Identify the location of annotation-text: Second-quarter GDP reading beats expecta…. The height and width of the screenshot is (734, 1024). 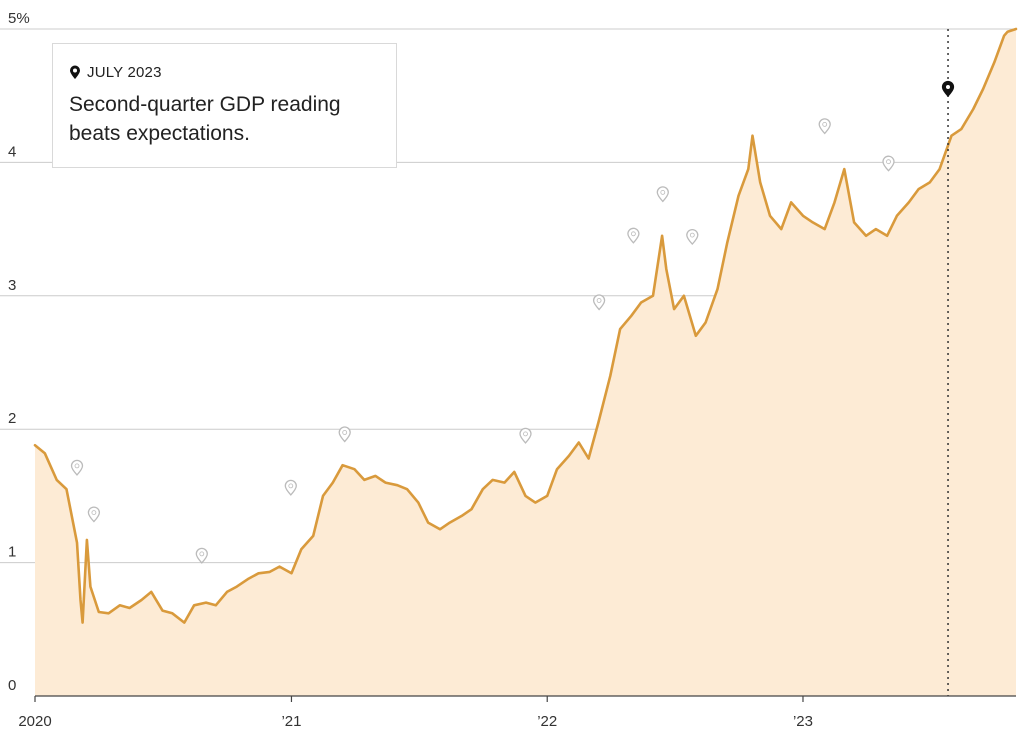
(205, 119).